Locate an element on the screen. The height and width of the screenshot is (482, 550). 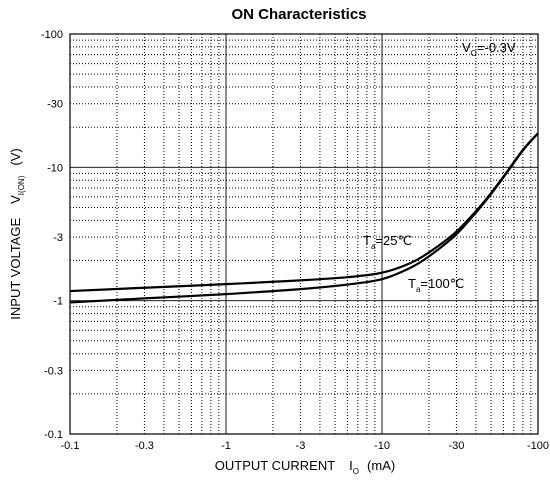
x-axis-label-main: OUTPUT CURRENT is located at coordinates (275, 465).